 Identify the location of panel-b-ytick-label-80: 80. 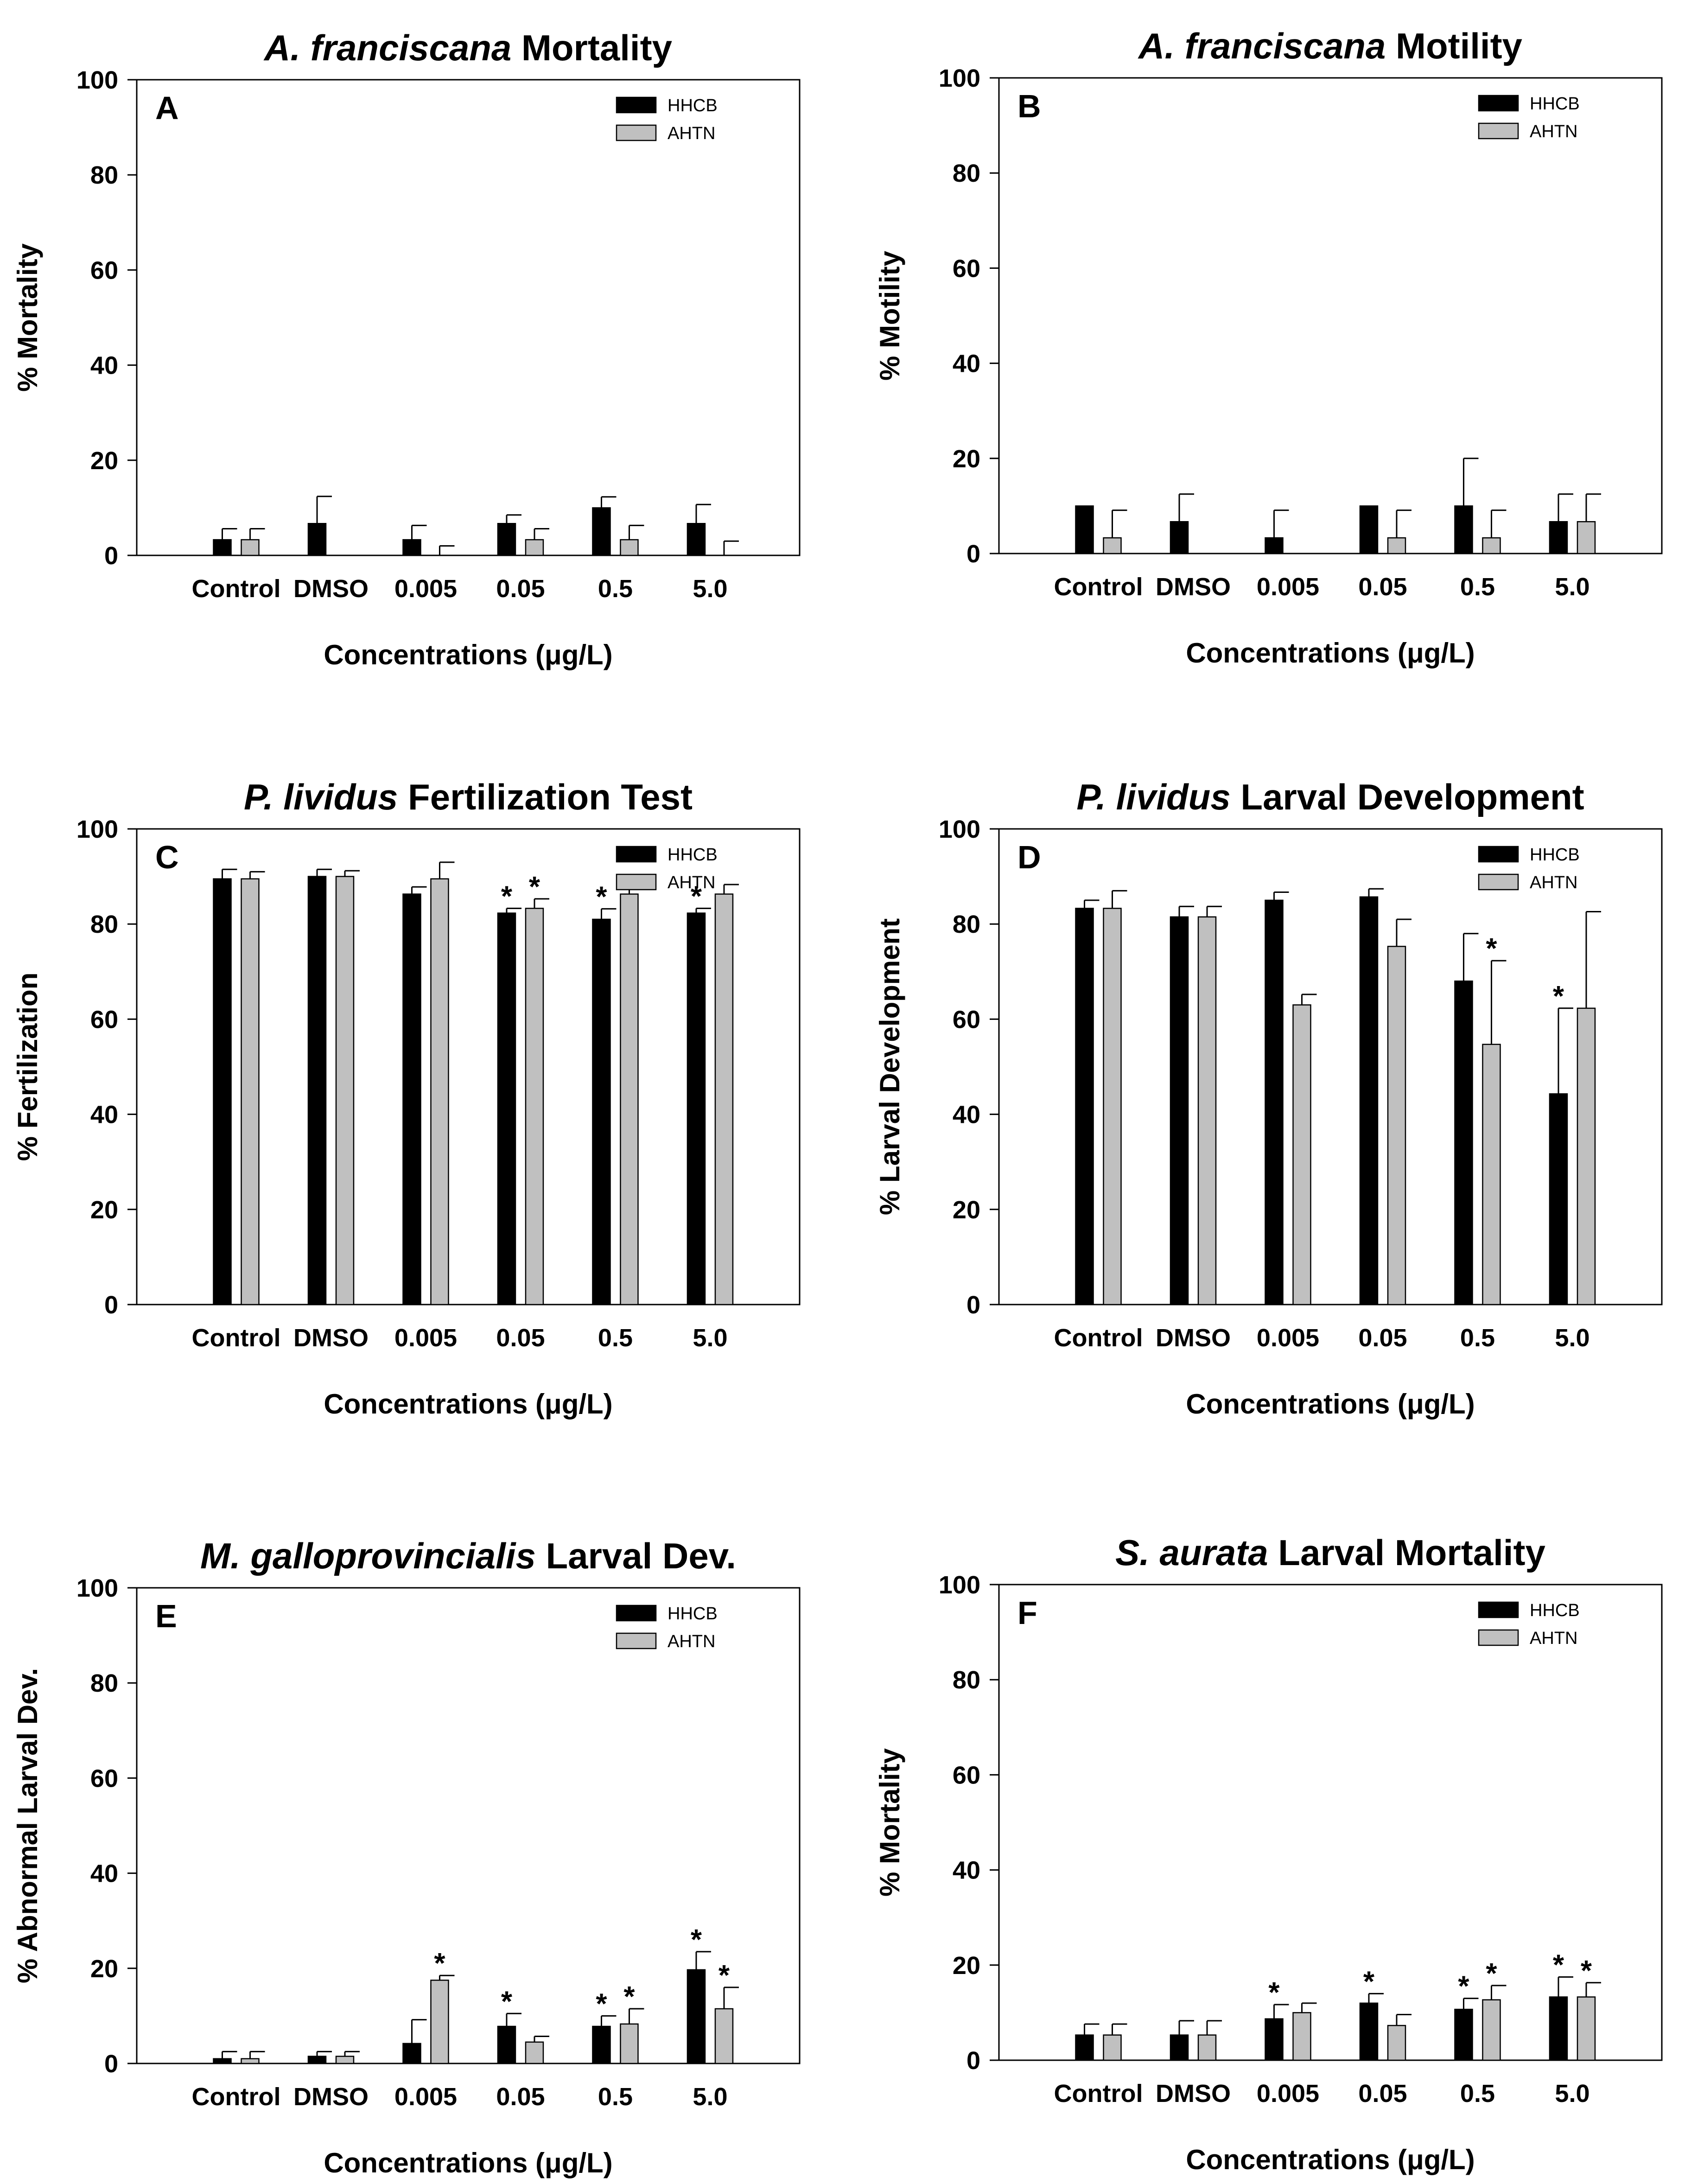
(967, 173).